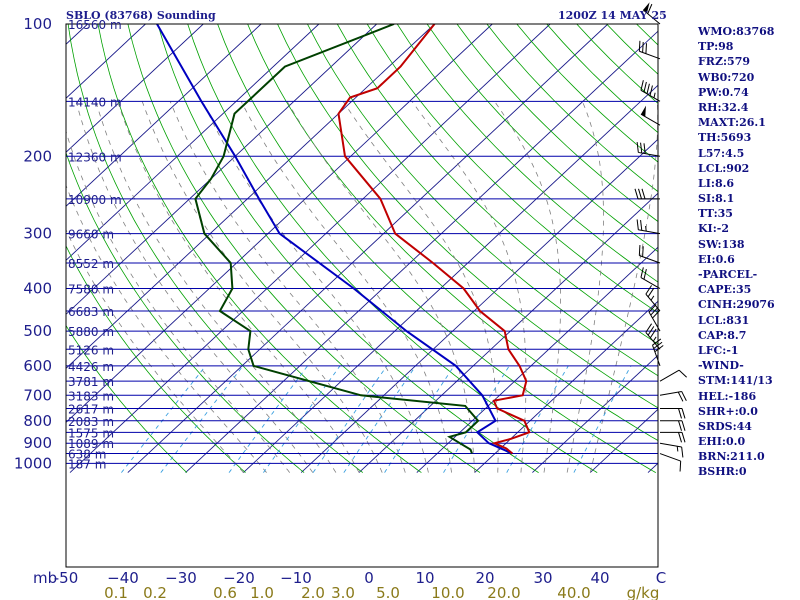 This screenshot has height=600, width=800. What do you see at coordinates (723, 107) in the screenshot?
I see `index-entry: RH:32.4` at bounding box center [723, 107].